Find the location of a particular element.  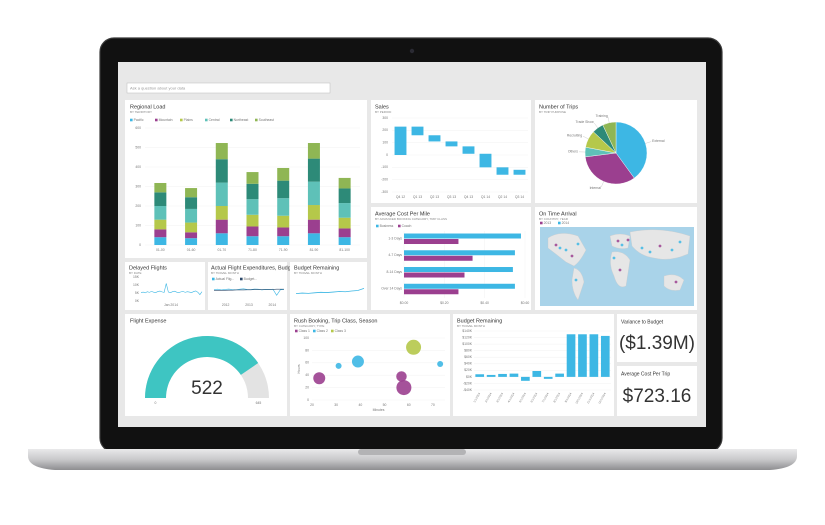

y-tick-label: 0K is located at coordinates (137, 301).